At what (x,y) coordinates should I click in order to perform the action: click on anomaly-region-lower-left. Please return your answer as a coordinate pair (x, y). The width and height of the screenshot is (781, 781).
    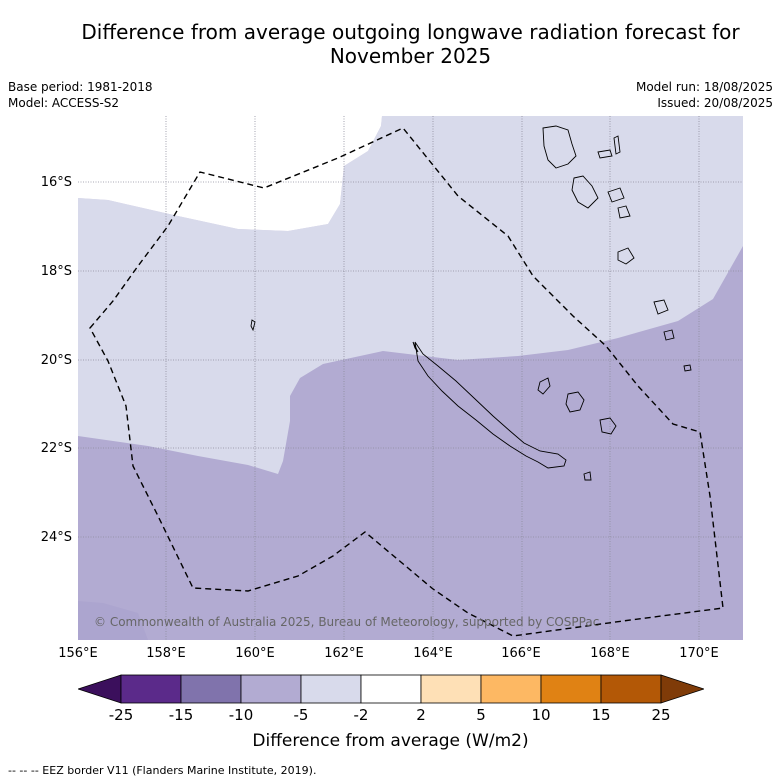
    Looking at the image, I should click on (113, 620).